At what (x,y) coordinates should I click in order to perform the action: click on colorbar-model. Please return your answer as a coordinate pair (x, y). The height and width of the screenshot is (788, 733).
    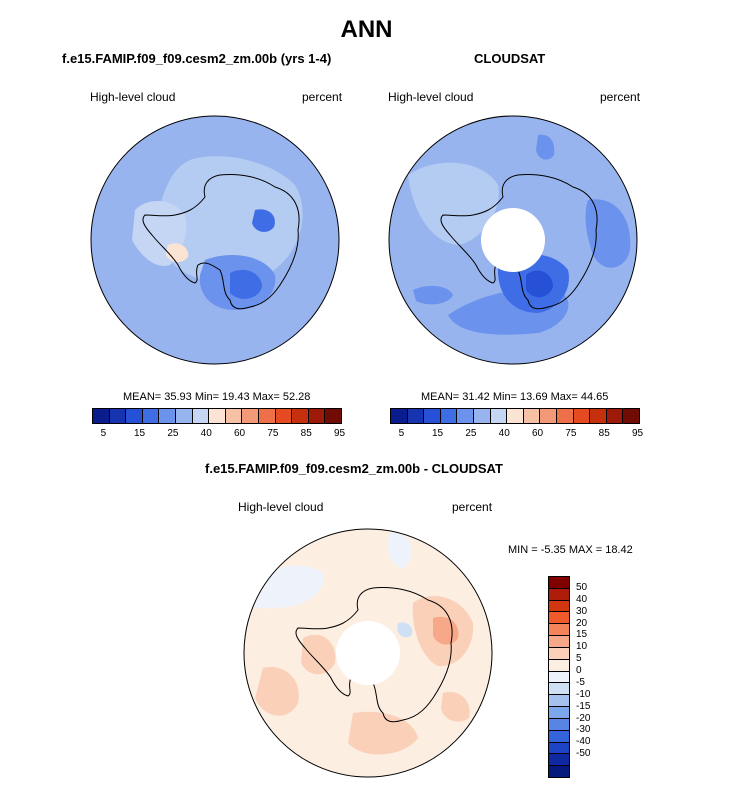
    Looking at the image, I should click on (217, 416).